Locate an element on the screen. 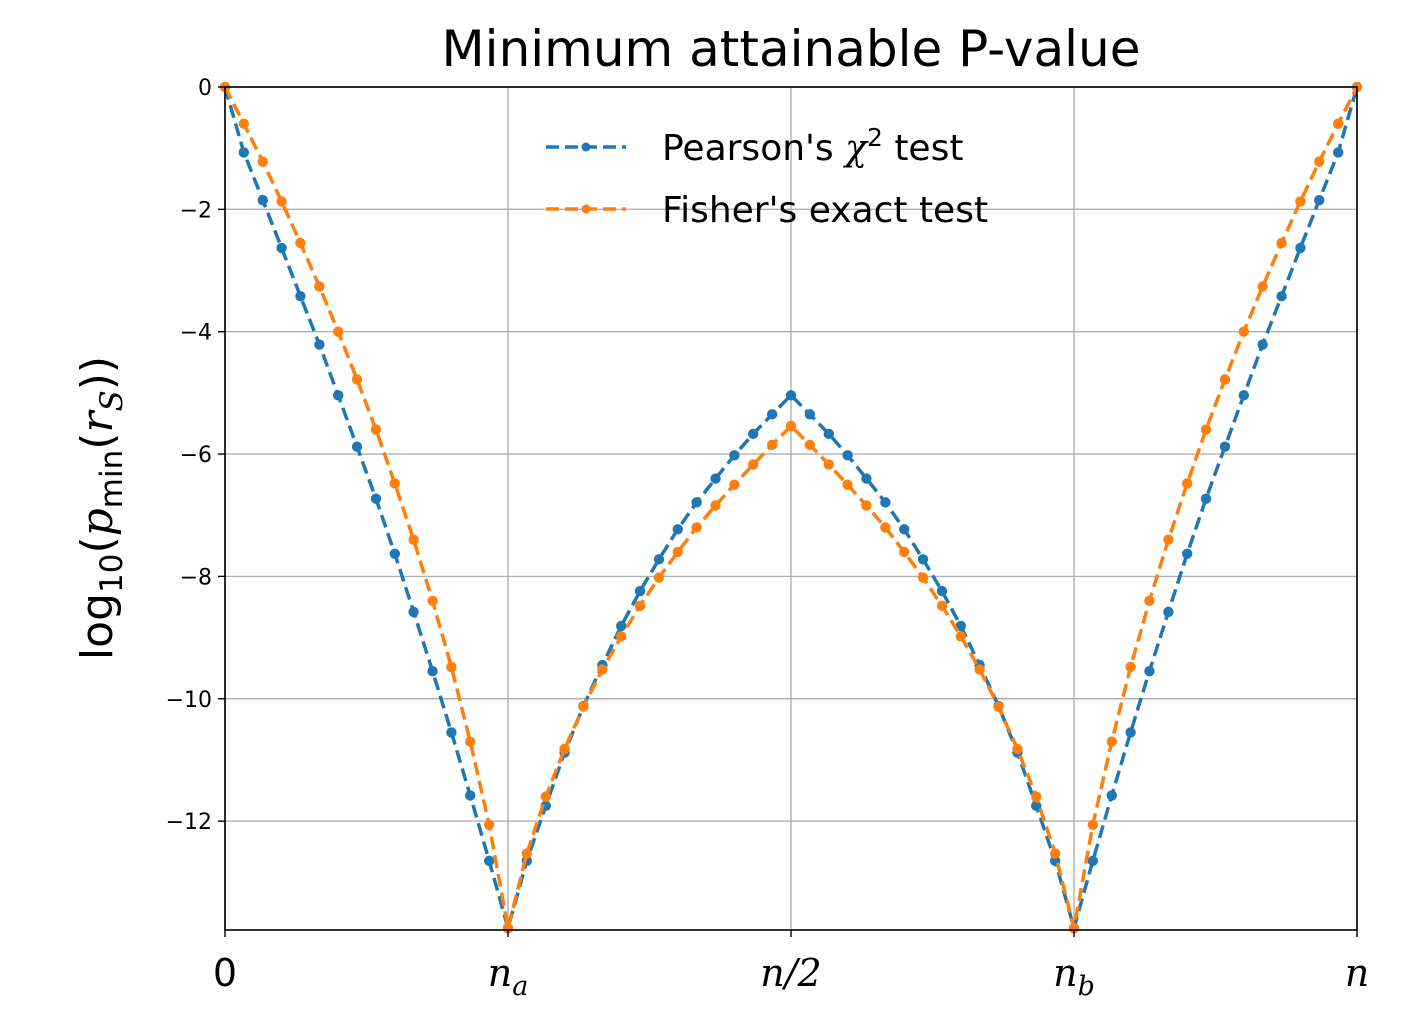  y-label-p-sub: min is located at coordinates (112, 479).